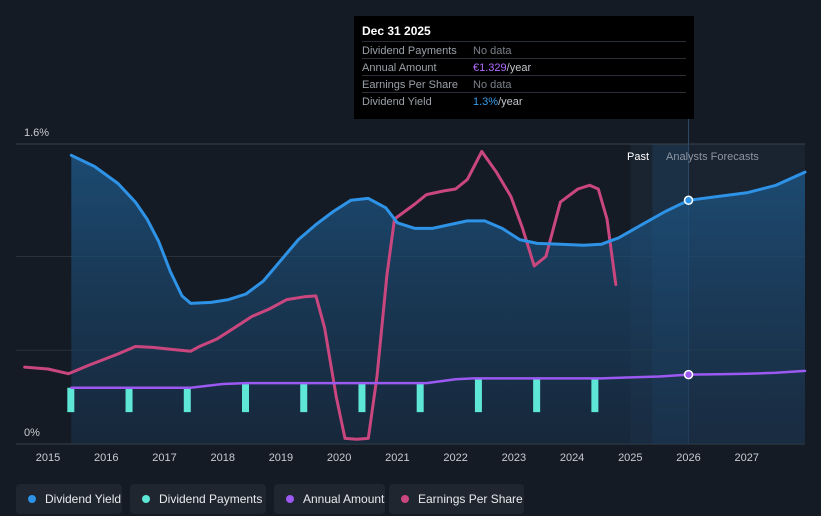 This screenshot has height=516, width=821. I want to click on legend-earnings-per-share: Earnings Per Share, so click(456, 499).